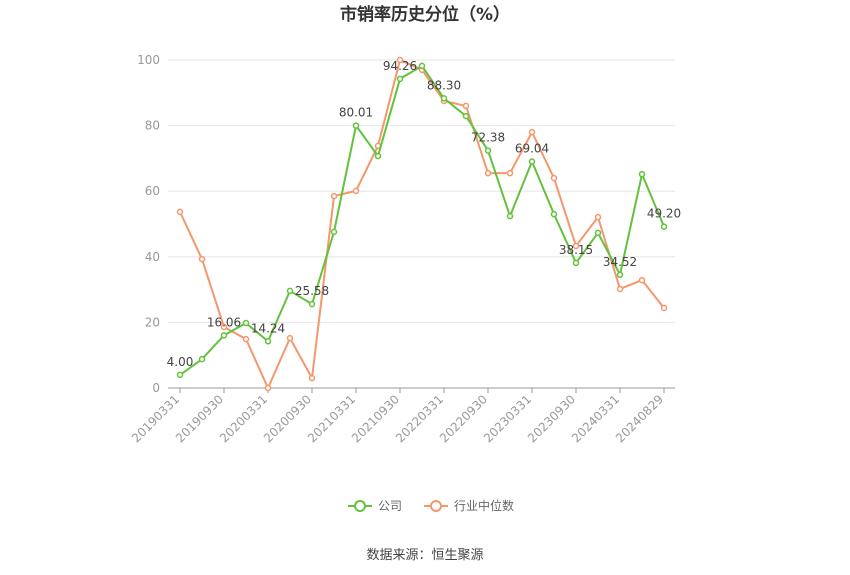 Image resolution: width=850 pixels, height=575 pixels. I want to click on data-label: 72.38, so click(488, 138).